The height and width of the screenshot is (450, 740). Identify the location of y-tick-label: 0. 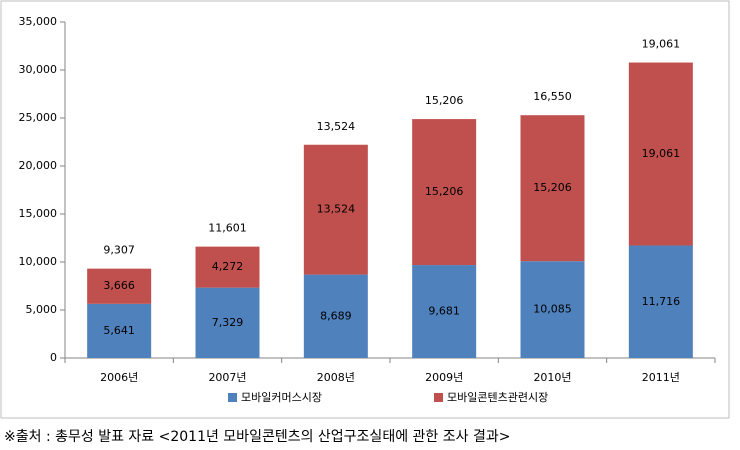
(53, 357).